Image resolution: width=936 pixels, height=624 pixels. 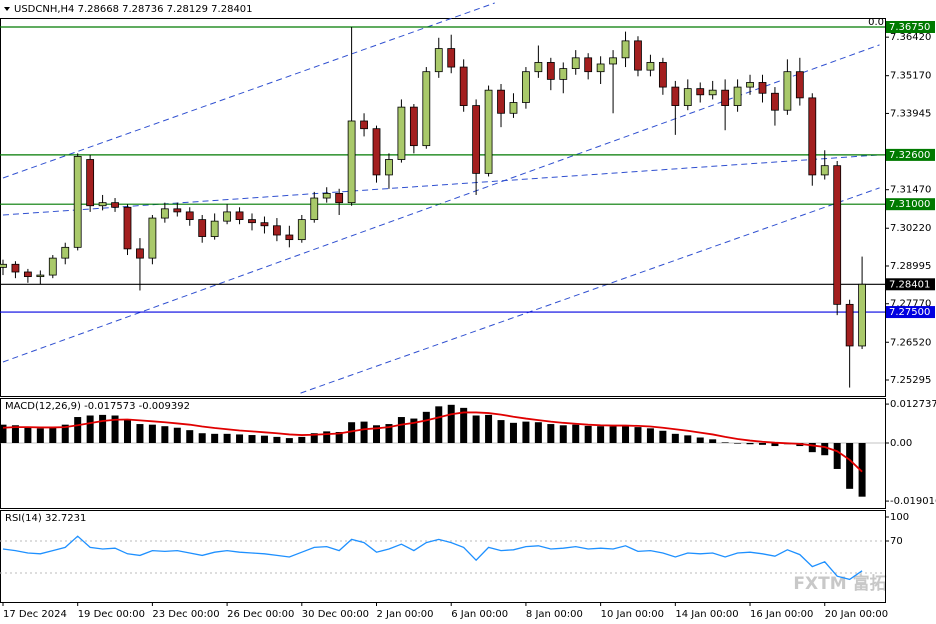 I want to click on level-label: 7.27500, so click(x=909, y=312).